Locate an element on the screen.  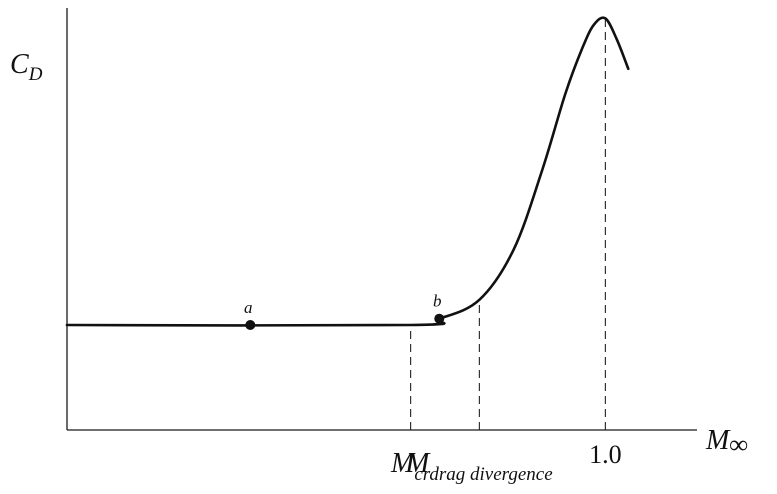
x-tick-label-main-1: M is located at coordinates (418, 463).